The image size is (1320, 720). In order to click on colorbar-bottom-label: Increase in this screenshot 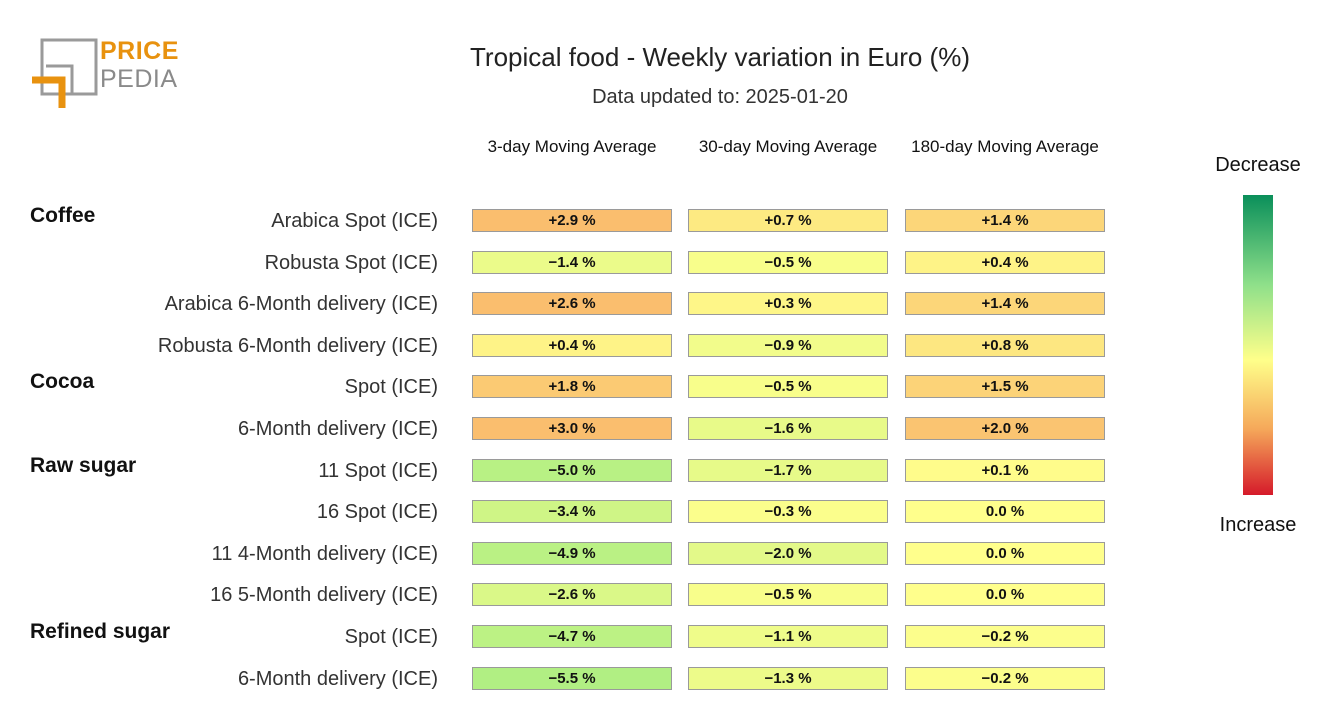, I will do `click(1258, 525)`.